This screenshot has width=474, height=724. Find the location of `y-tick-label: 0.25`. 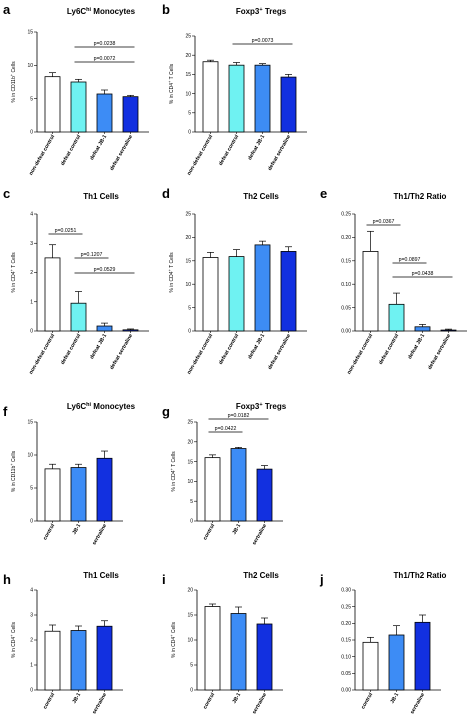

y-tick-label: 0.25 is located at coordinates (346, 215).